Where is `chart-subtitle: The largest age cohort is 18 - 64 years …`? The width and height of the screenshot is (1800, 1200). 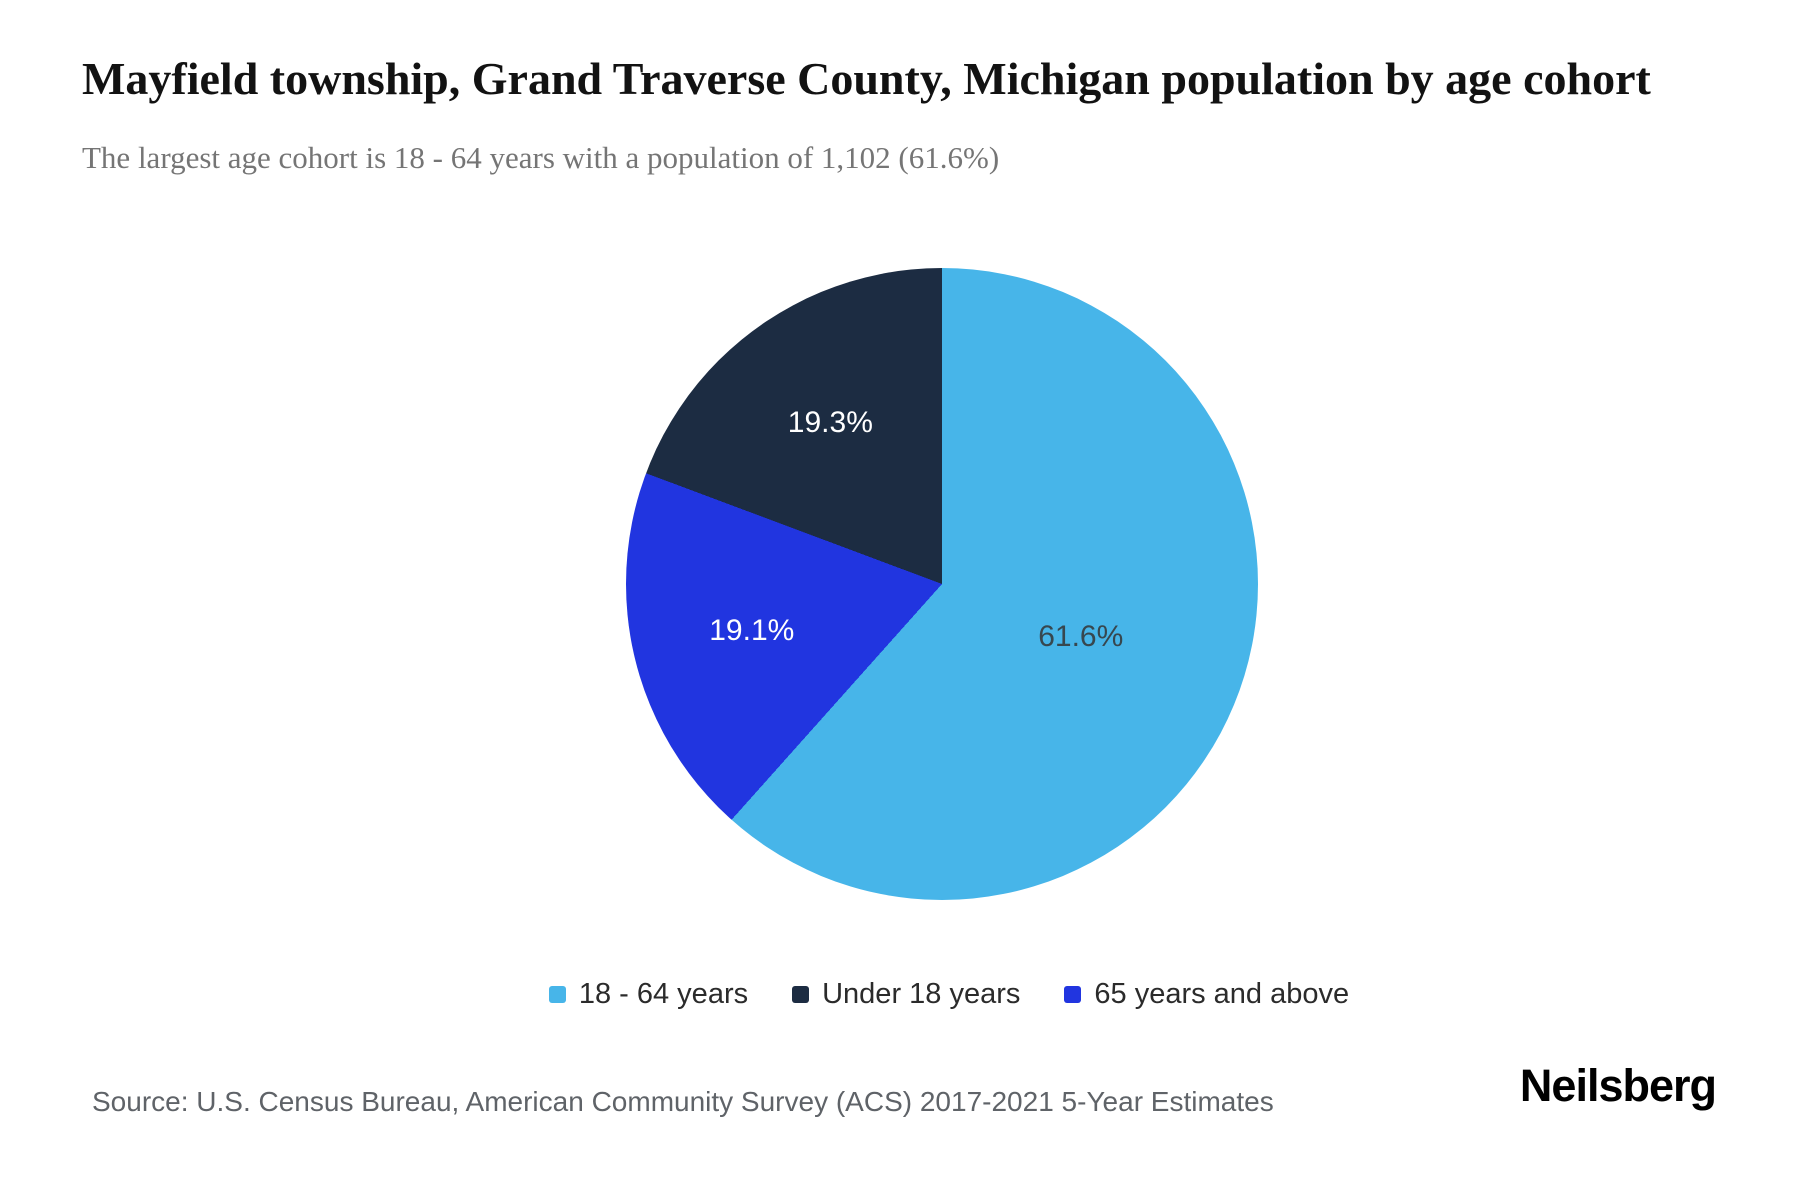
chart-subtitle: The largest age cohort is 18 - 64 years … is located at coordinates (541, 157).